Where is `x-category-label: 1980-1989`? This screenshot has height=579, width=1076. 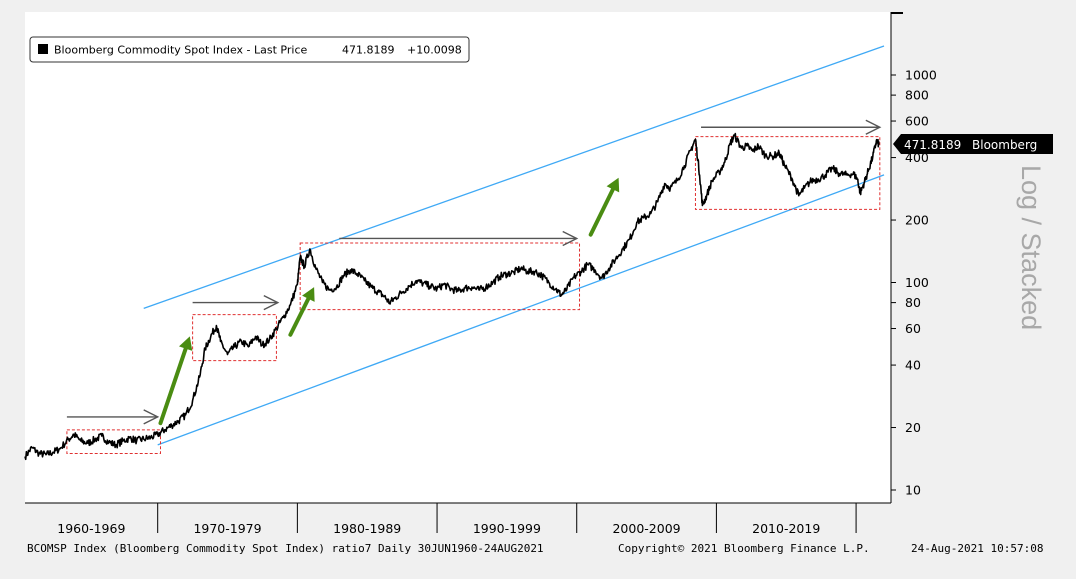 x-category-label: 1980-1989 is located at coordinates (367, 528).